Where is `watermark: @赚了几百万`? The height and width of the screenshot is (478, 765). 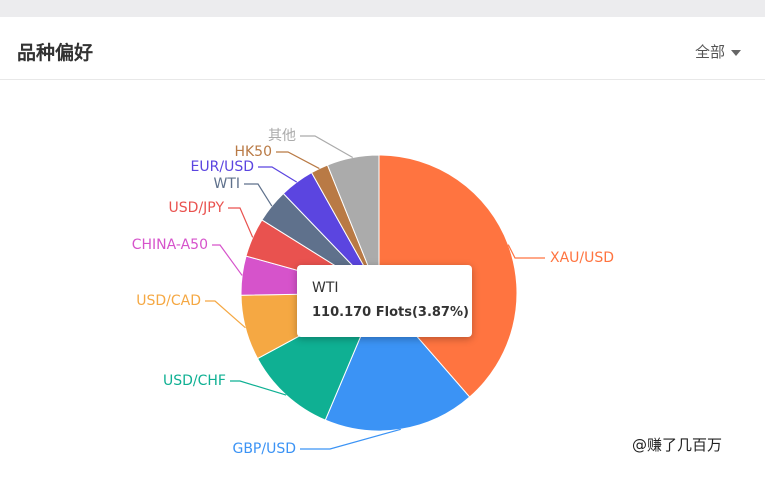 watermark: @赚了几百万 is located at coordinates (677, 445).